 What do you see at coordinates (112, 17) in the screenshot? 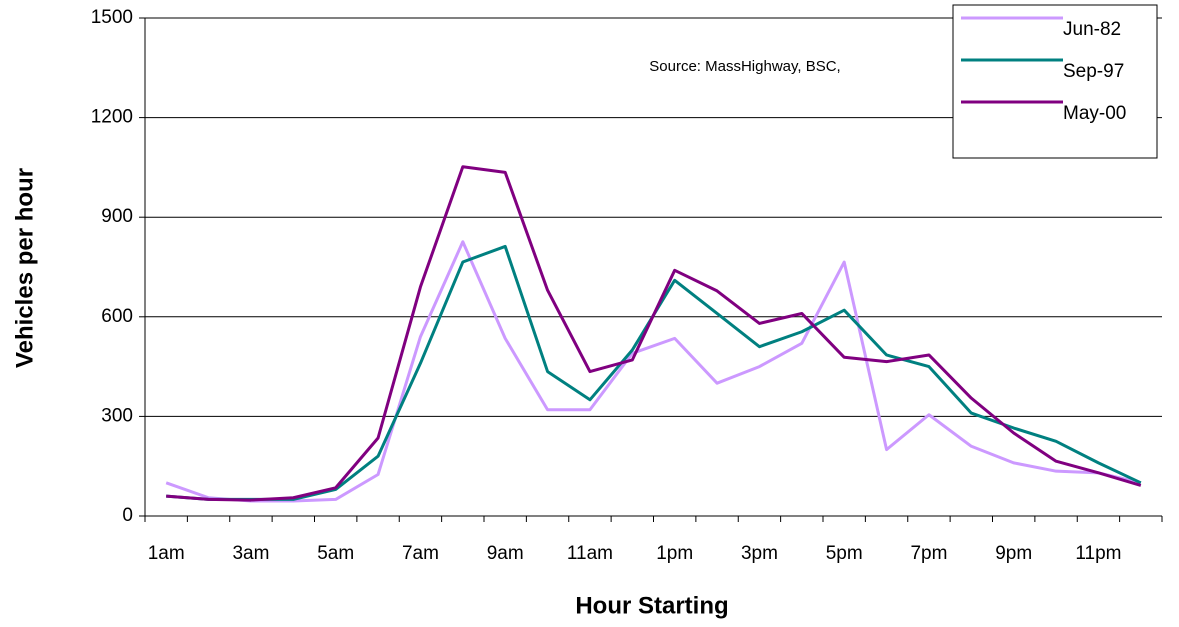
I see `y-tick-label: 1500` at bounding box center [112, 17].